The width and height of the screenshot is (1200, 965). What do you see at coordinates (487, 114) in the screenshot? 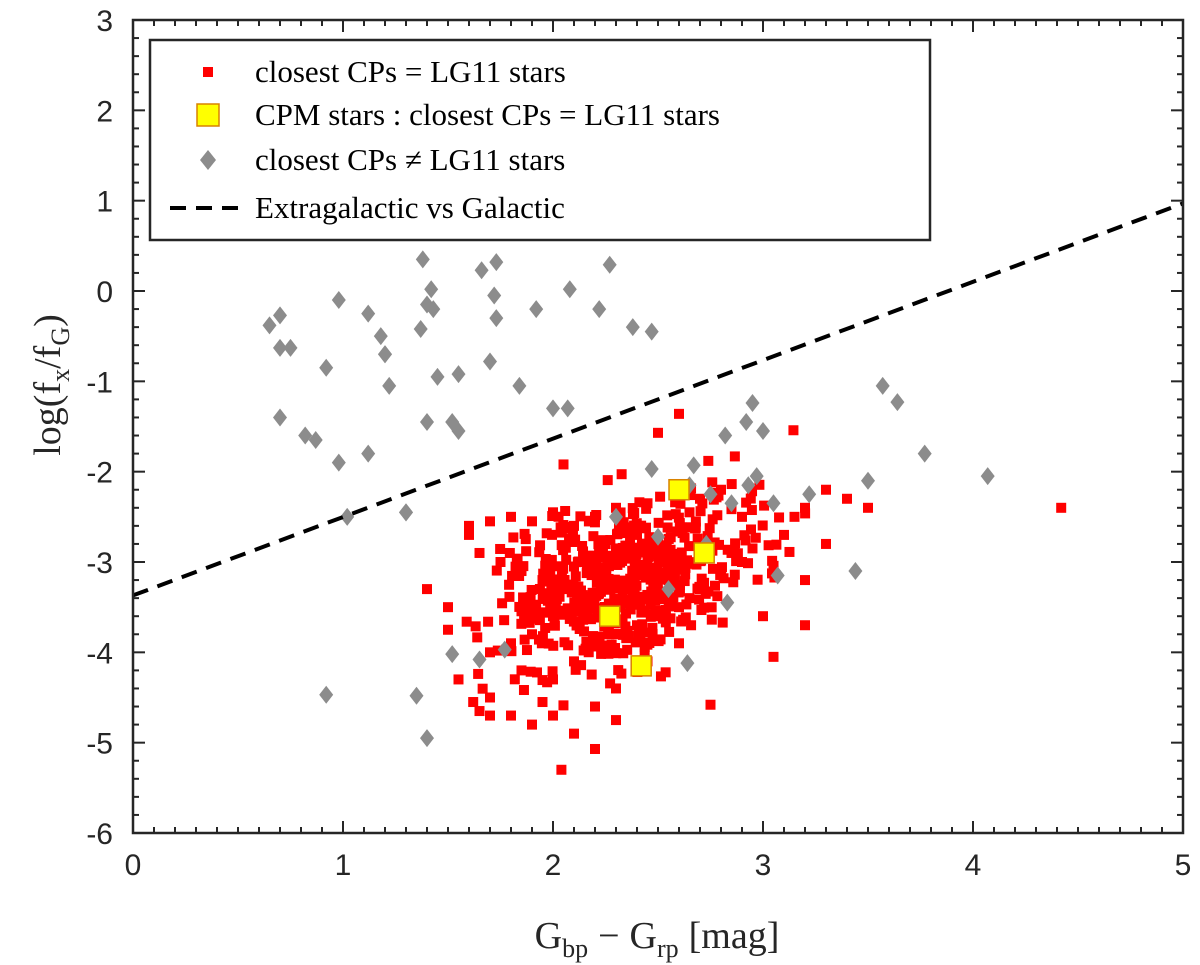
I see `legend-label: CPM stars : closest CPs = LG11 stars` at bounding box center [487, 114].